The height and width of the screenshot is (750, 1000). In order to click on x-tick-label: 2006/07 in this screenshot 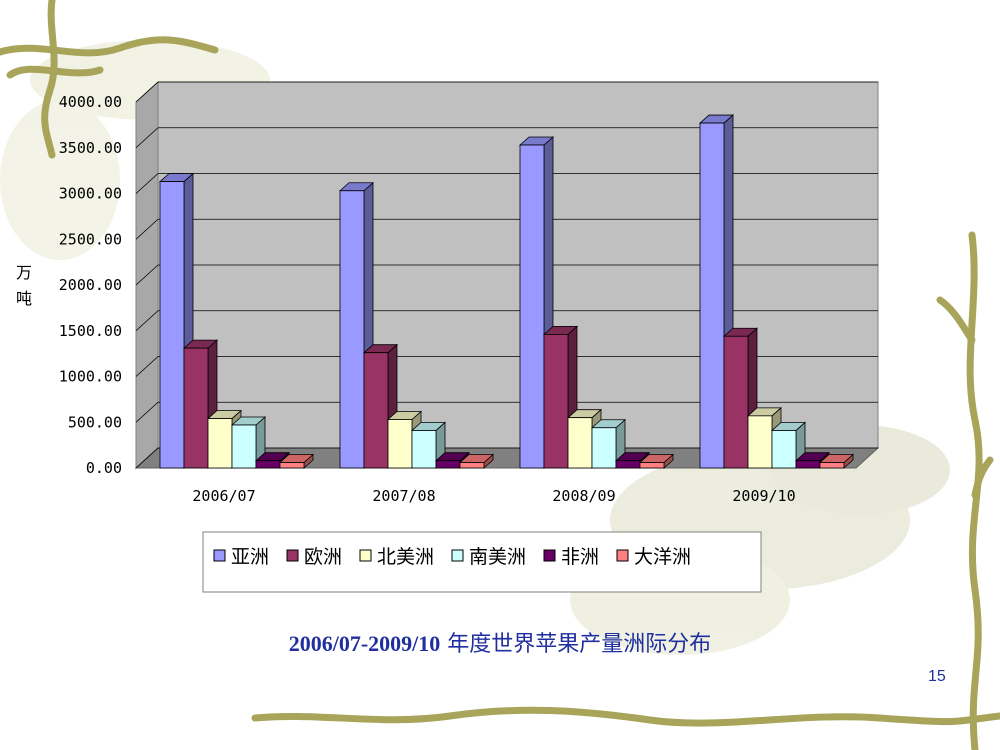, I will do `click(223, 496)`.